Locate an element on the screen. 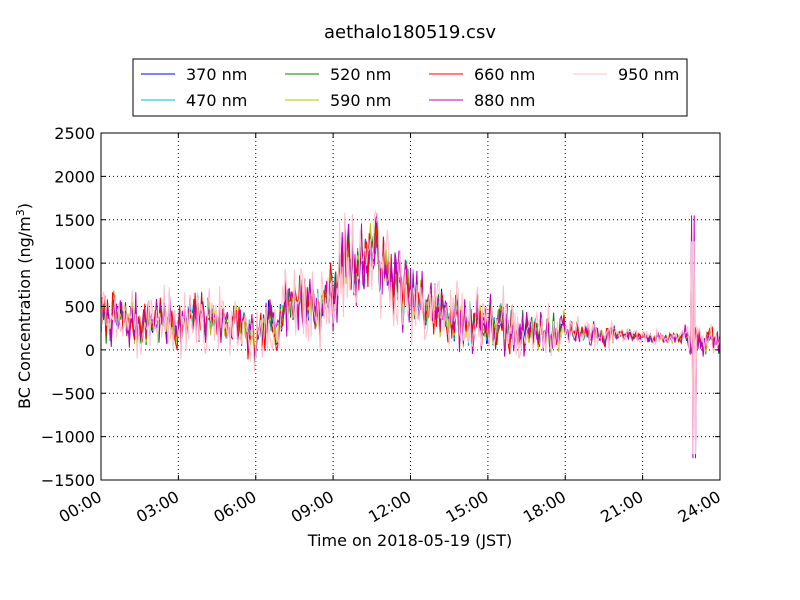  y-tick-label: 1000 is located at coordinates (74, 263).